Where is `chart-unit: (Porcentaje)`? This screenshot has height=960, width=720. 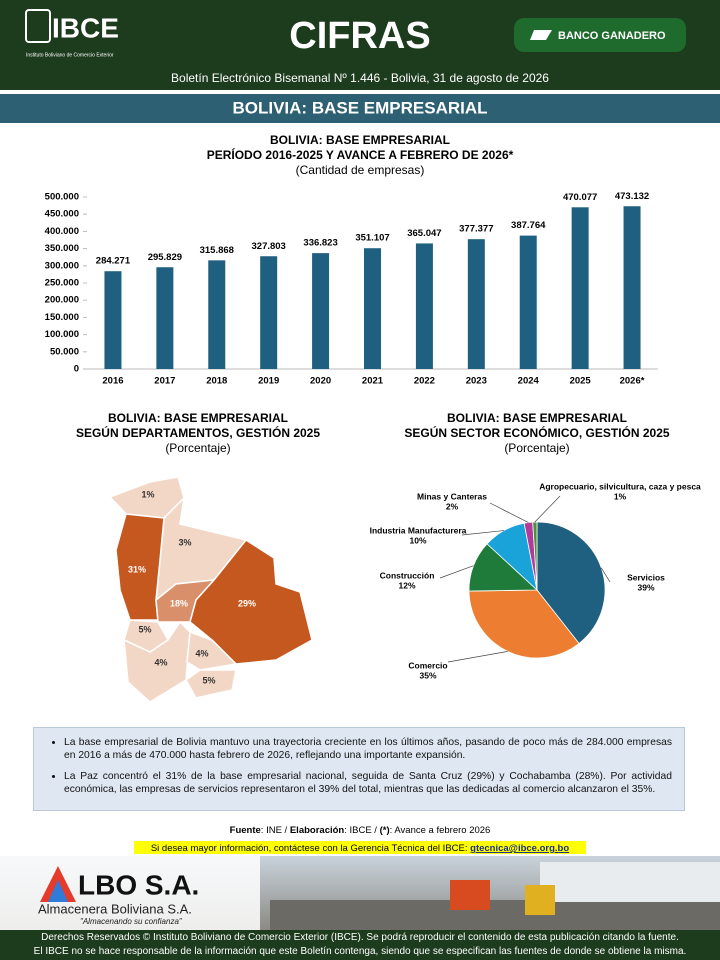
chart-unit: (Porcentaje) is located at coordinates (197, 448).